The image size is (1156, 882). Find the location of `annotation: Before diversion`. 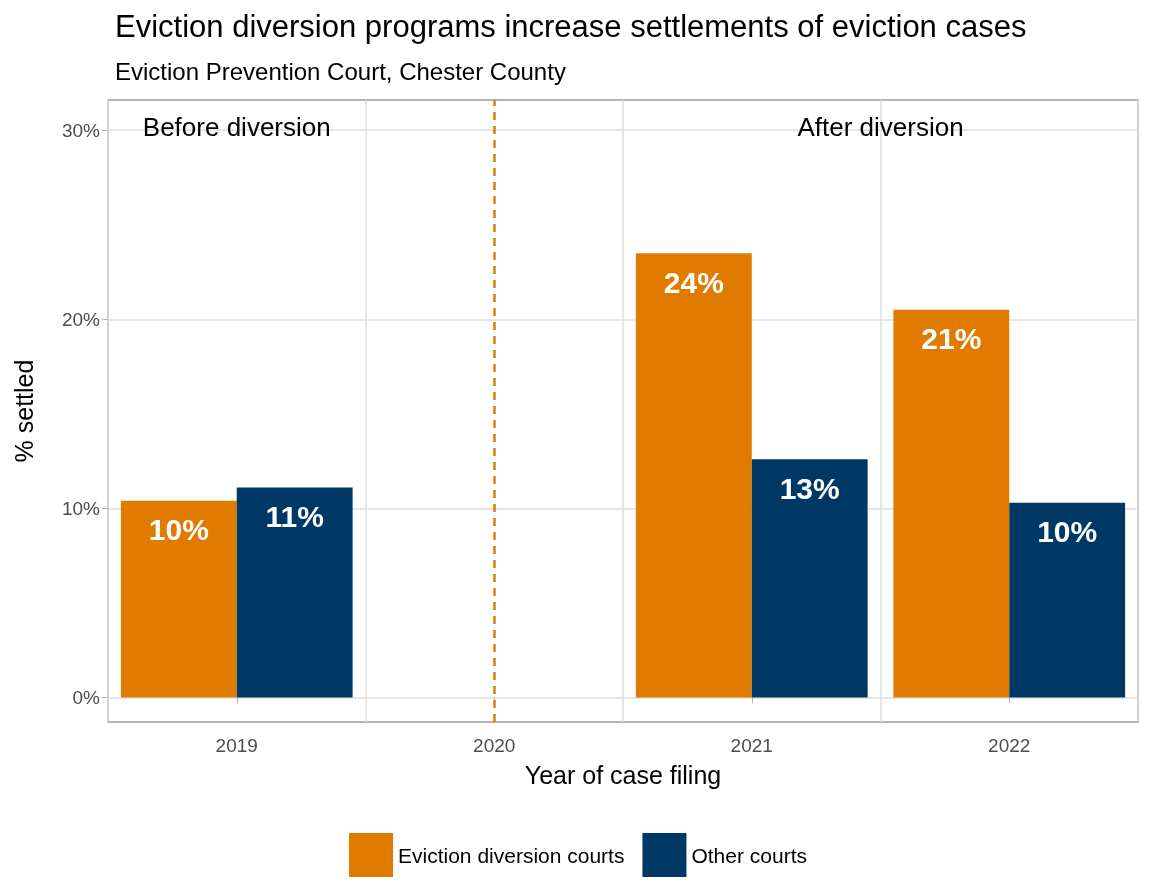

annotation: Before diversion is located at coordinates (236, 127).